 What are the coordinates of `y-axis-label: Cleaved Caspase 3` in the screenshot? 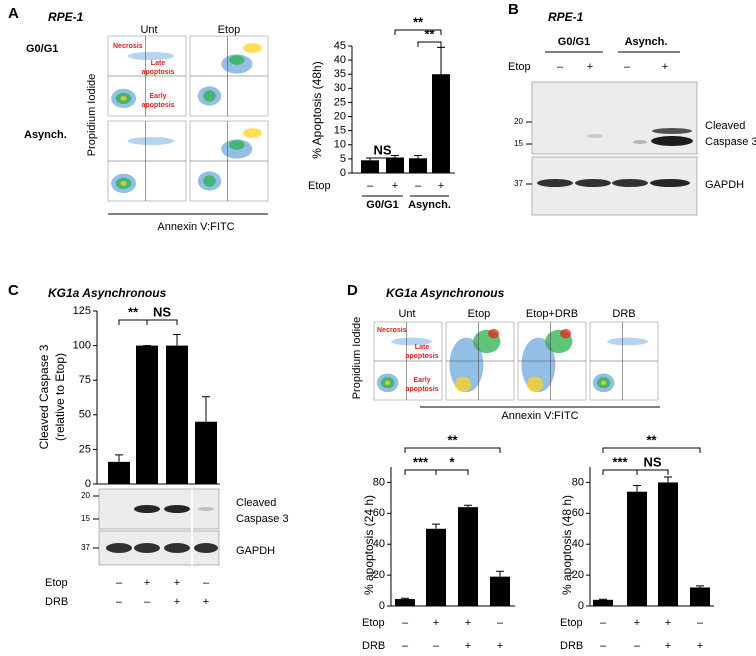 It's located at (44, 396).